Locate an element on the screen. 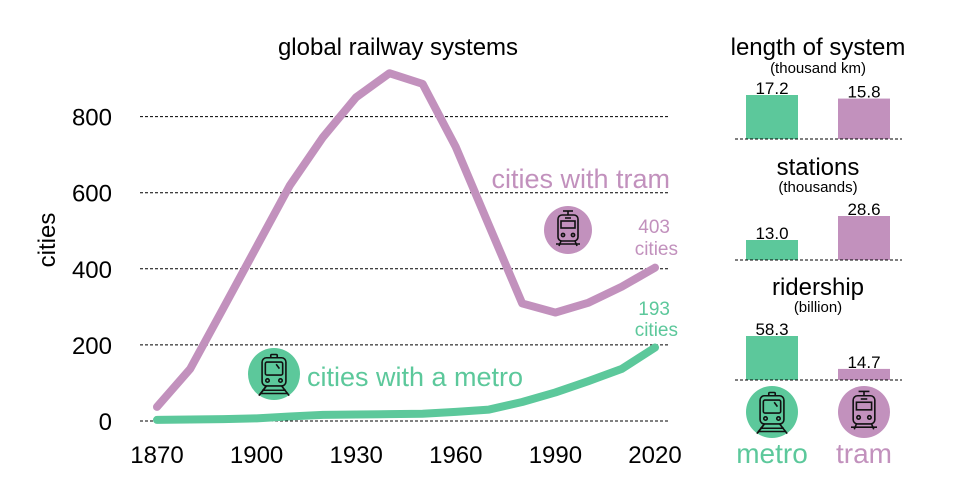 This screenshot has width=960, height=504. y-axis-label: cities is located at coordinates (47, 240).